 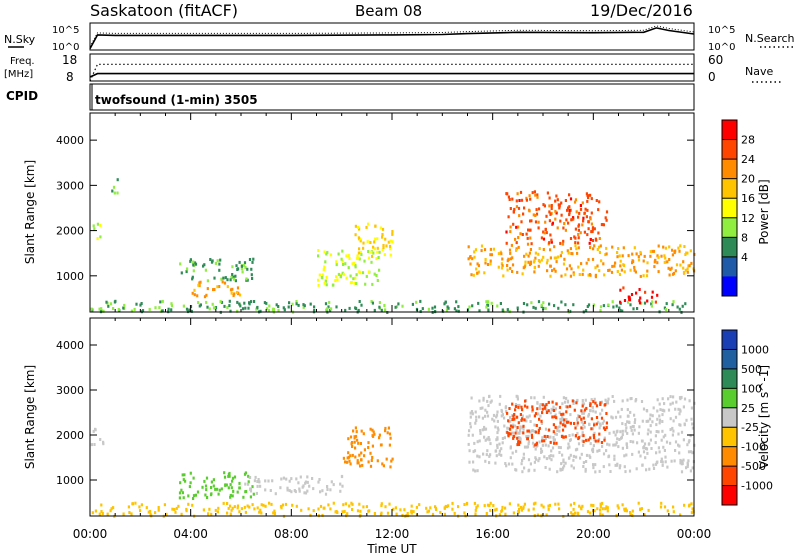 I want to click on colorbar-swatch, so click(x=729, y=456).